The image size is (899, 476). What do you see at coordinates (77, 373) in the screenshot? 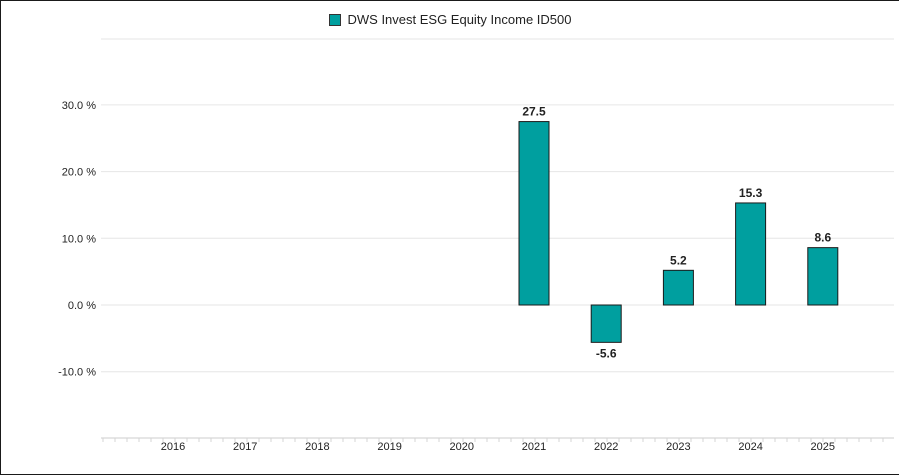
I see `y-tick-label: -10.0 %` at bounding box center [77, 373].